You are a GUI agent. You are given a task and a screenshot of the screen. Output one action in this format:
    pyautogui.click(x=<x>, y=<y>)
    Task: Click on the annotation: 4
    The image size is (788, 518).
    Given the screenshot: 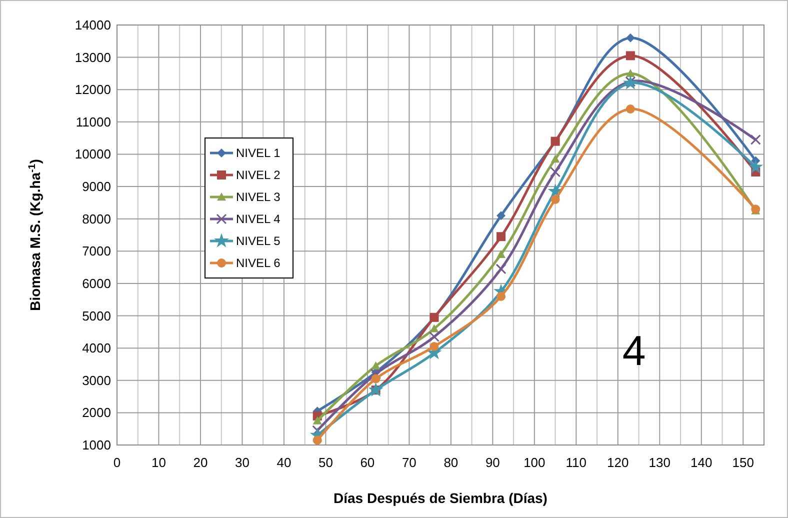 What is the action you would take?
    pyautogui.click(x=634, y=350)
    